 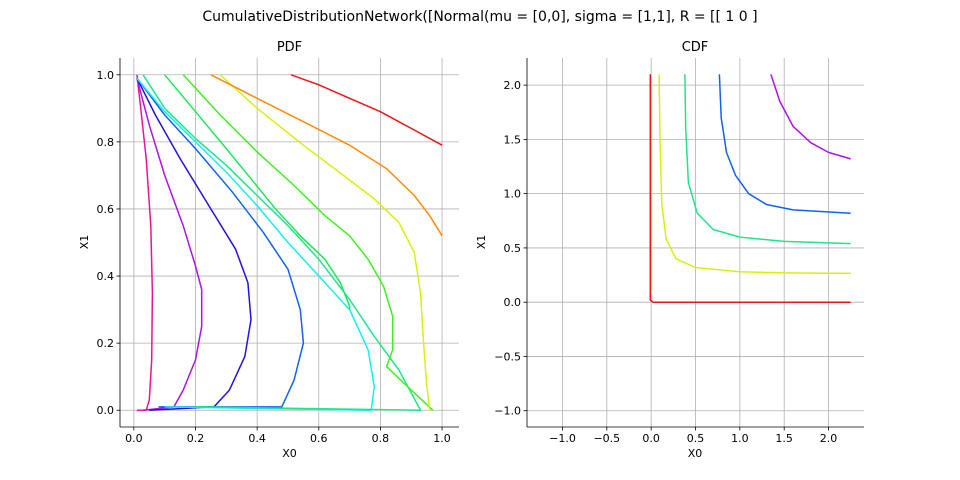 What do you see at coordinates (319, 438) in the screenshot?
I see `pdf-x-tick-label: 0.6` at bounding box center [319, 438].